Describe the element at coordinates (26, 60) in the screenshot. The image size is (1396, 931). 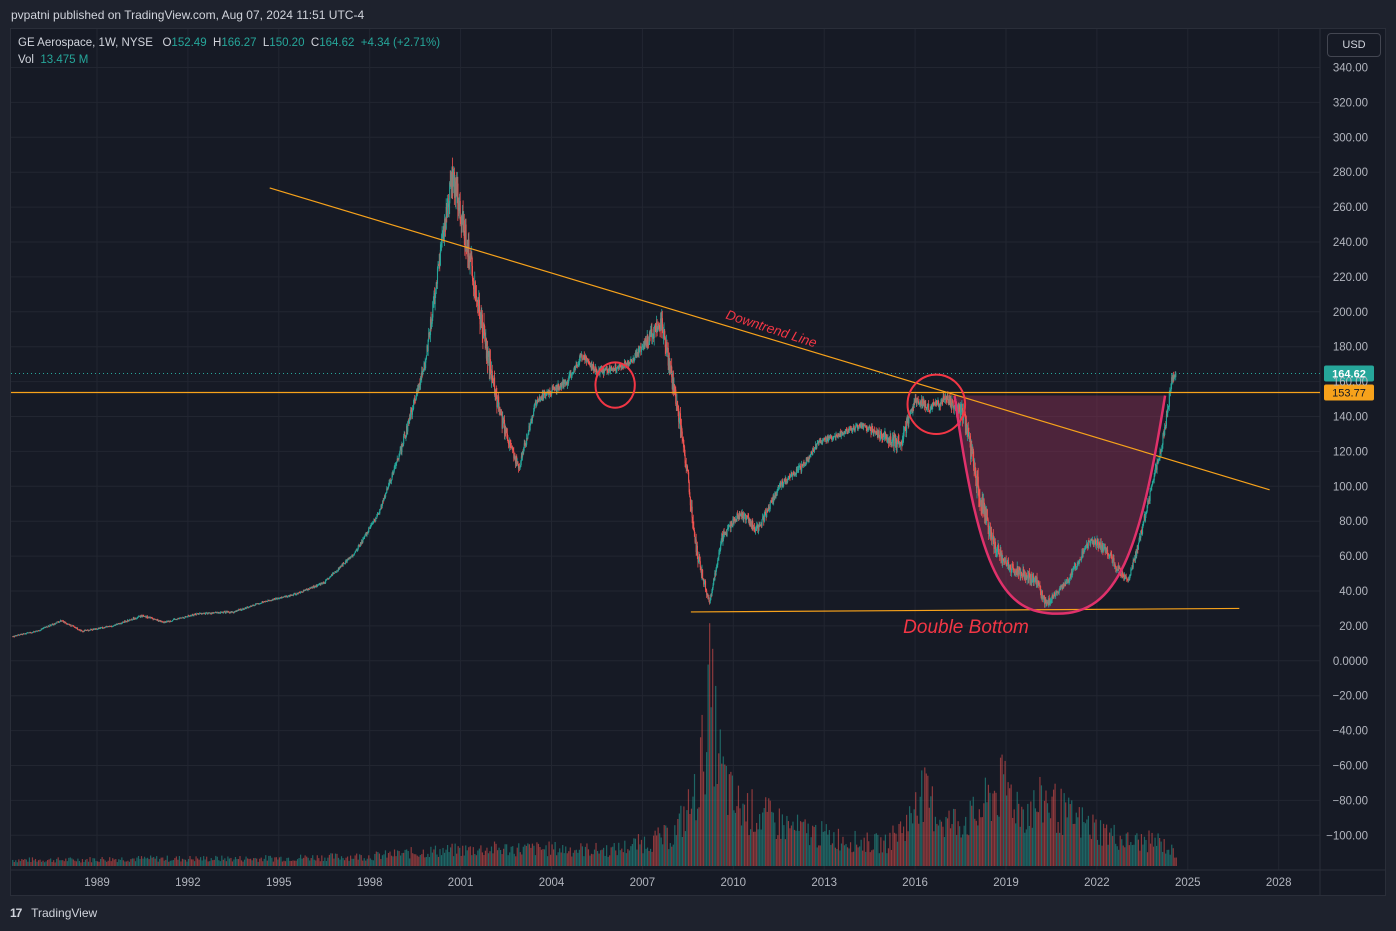
I see `volume-label: Vol` at that location.